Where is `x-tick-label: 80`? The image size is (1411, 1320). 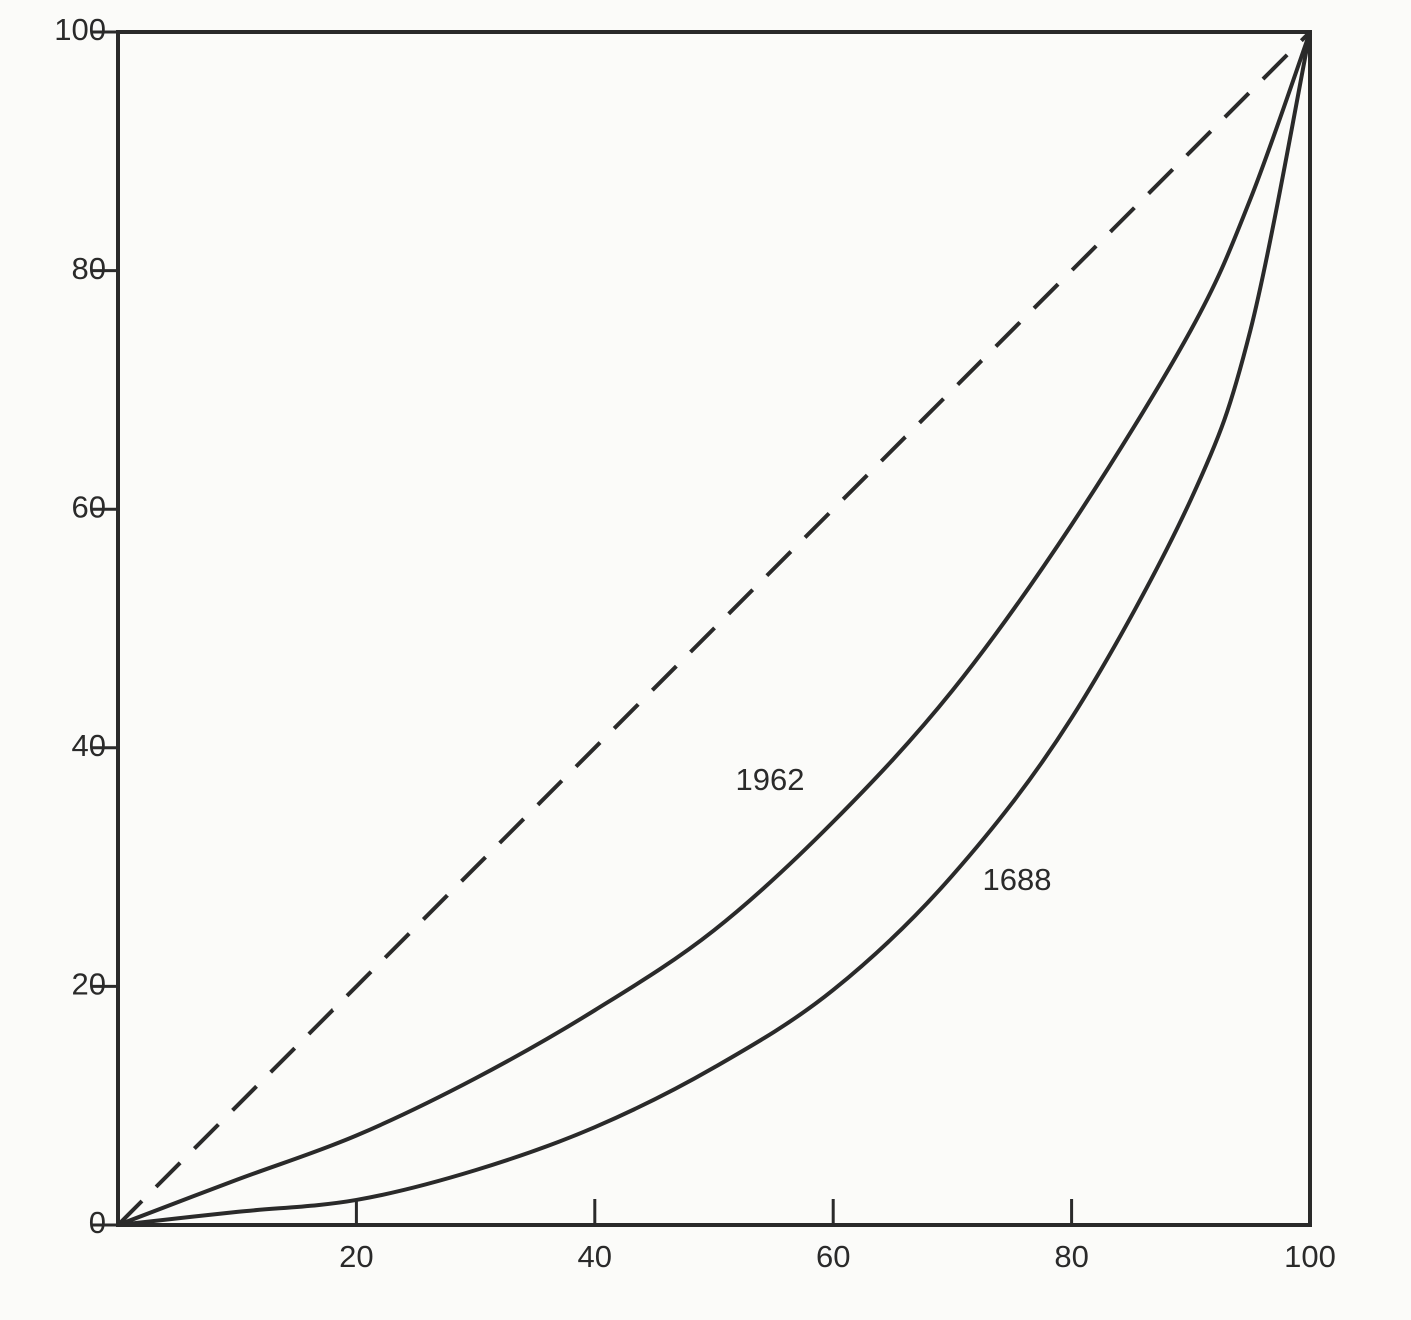
x-tick-label: 80 is located at coordinates (1071, 1256).